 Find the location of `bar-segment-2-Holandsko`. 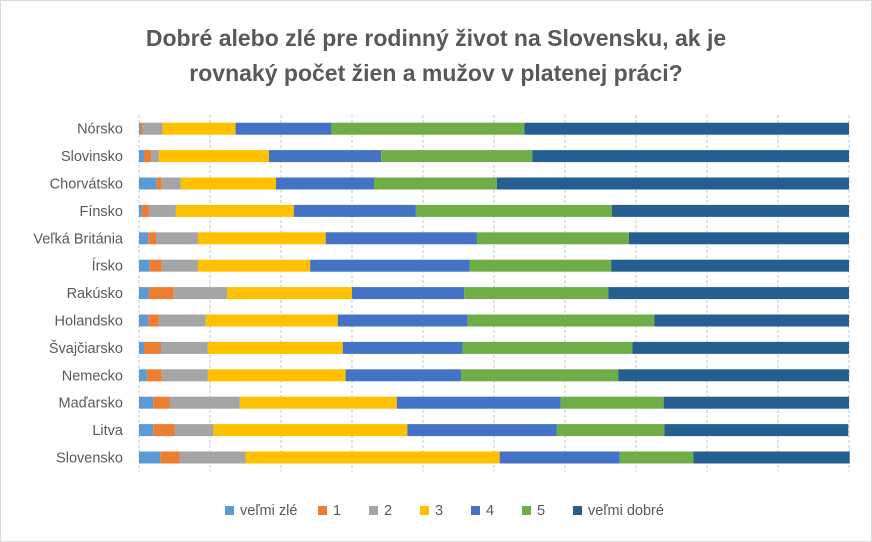

bar-segment-2-Holandsko is located at coordinates (182, 320).